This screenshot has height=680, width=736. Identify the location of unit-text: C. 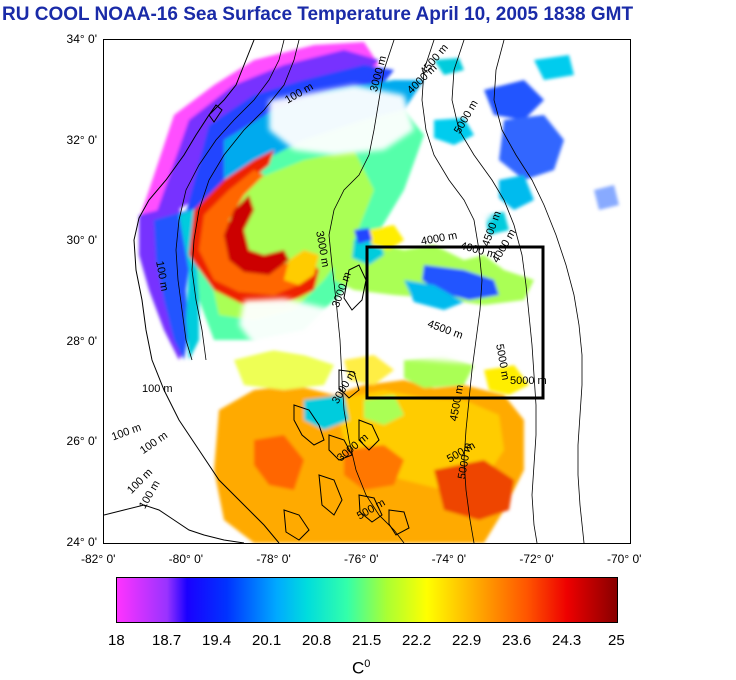
(358, 668).